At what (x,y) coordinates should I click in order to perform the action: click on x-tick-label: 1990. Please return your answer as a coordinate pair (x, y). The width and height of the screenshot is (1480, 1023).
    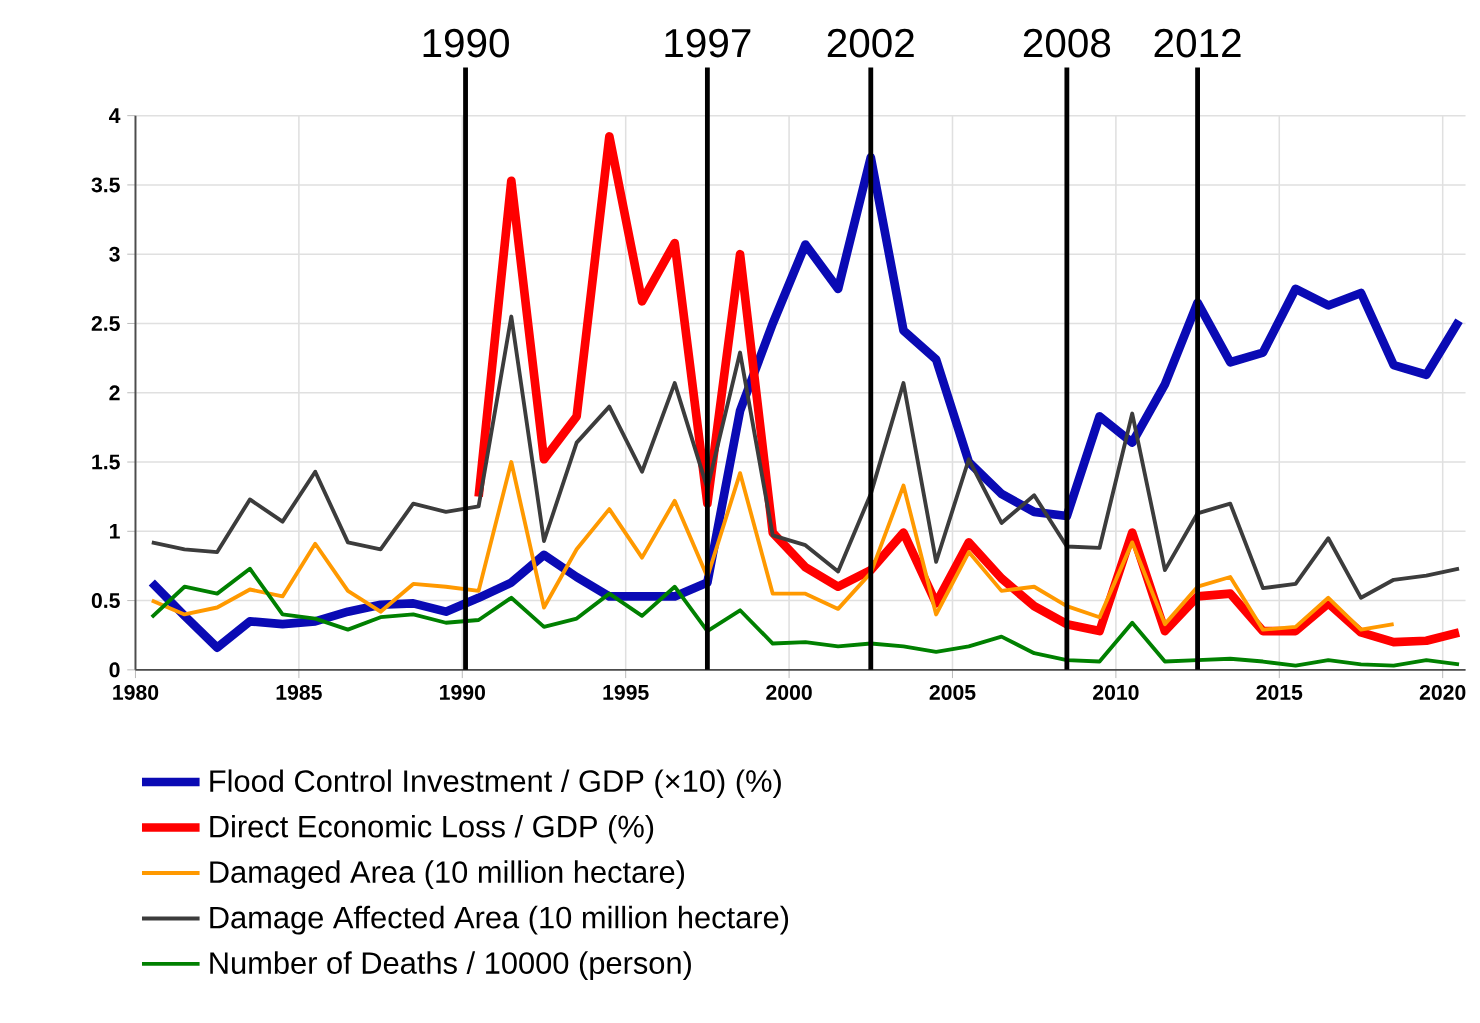
    Looking at the image, I should click on (462, 693).